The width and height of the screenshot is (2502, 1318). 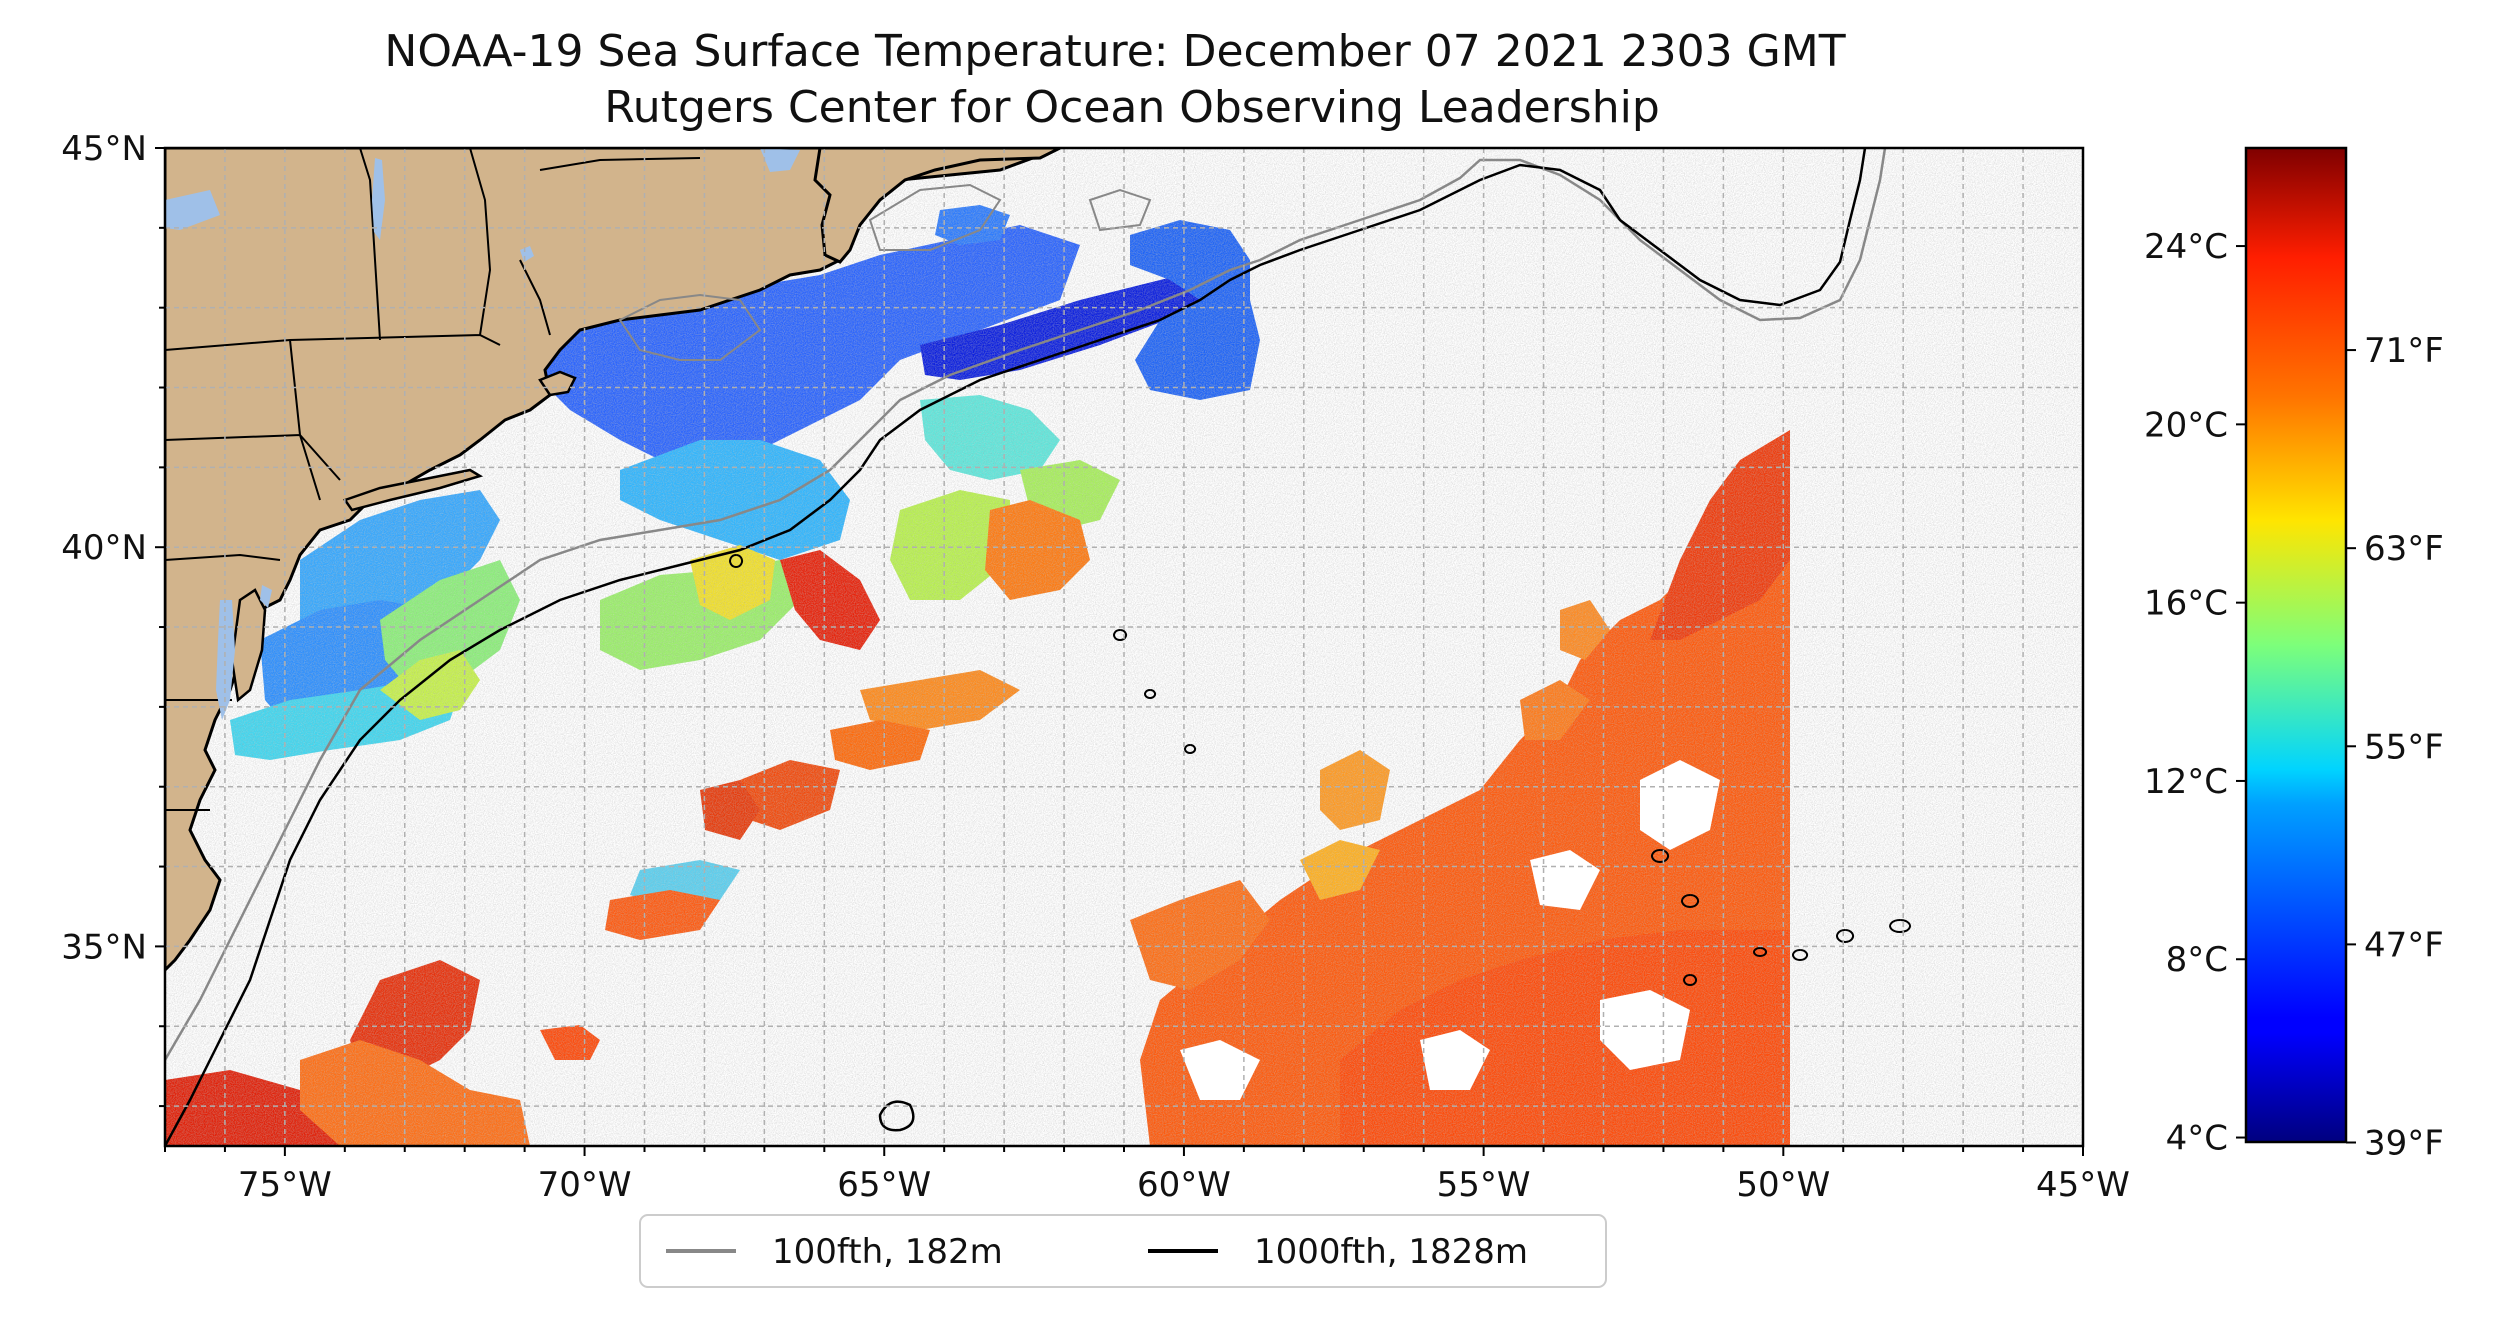 What do you see at coordinates (2197, 1139) in the screenshot?
I see `colorbar-celsius-label: 4°C` at bounding box center [2197, 1139].